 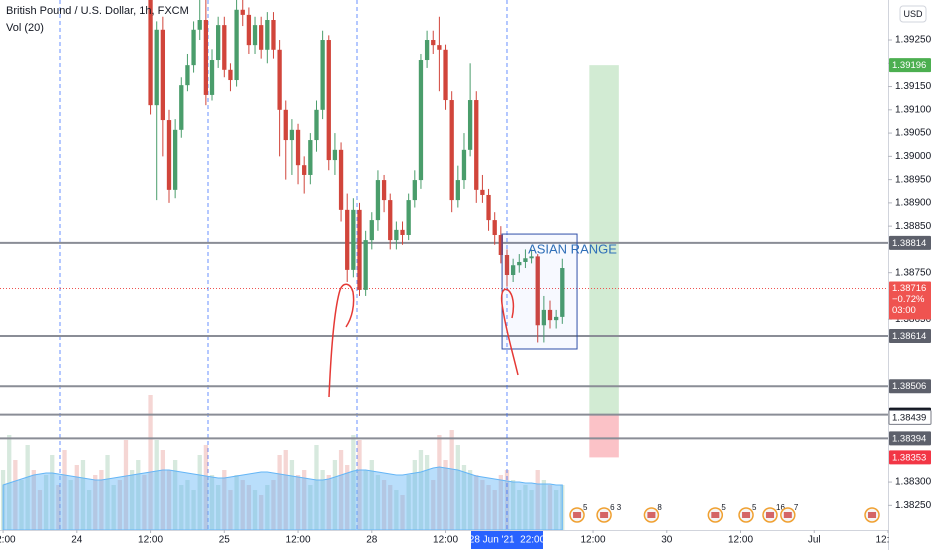 I want to click on y-tick-label: 1.38250, so click(x=913, y=505).